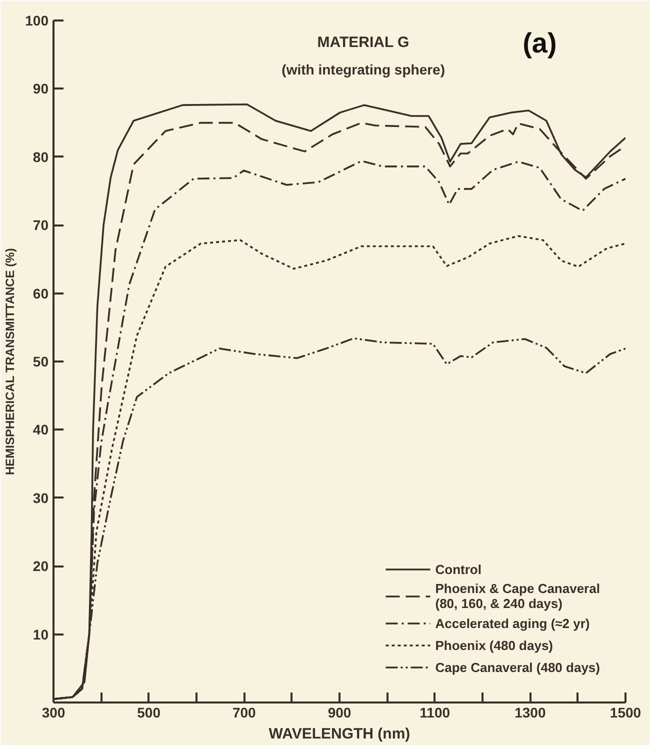 This screenshot has height=752, width=657. I want to click on y-tick-label: 40, so click(40, 430).